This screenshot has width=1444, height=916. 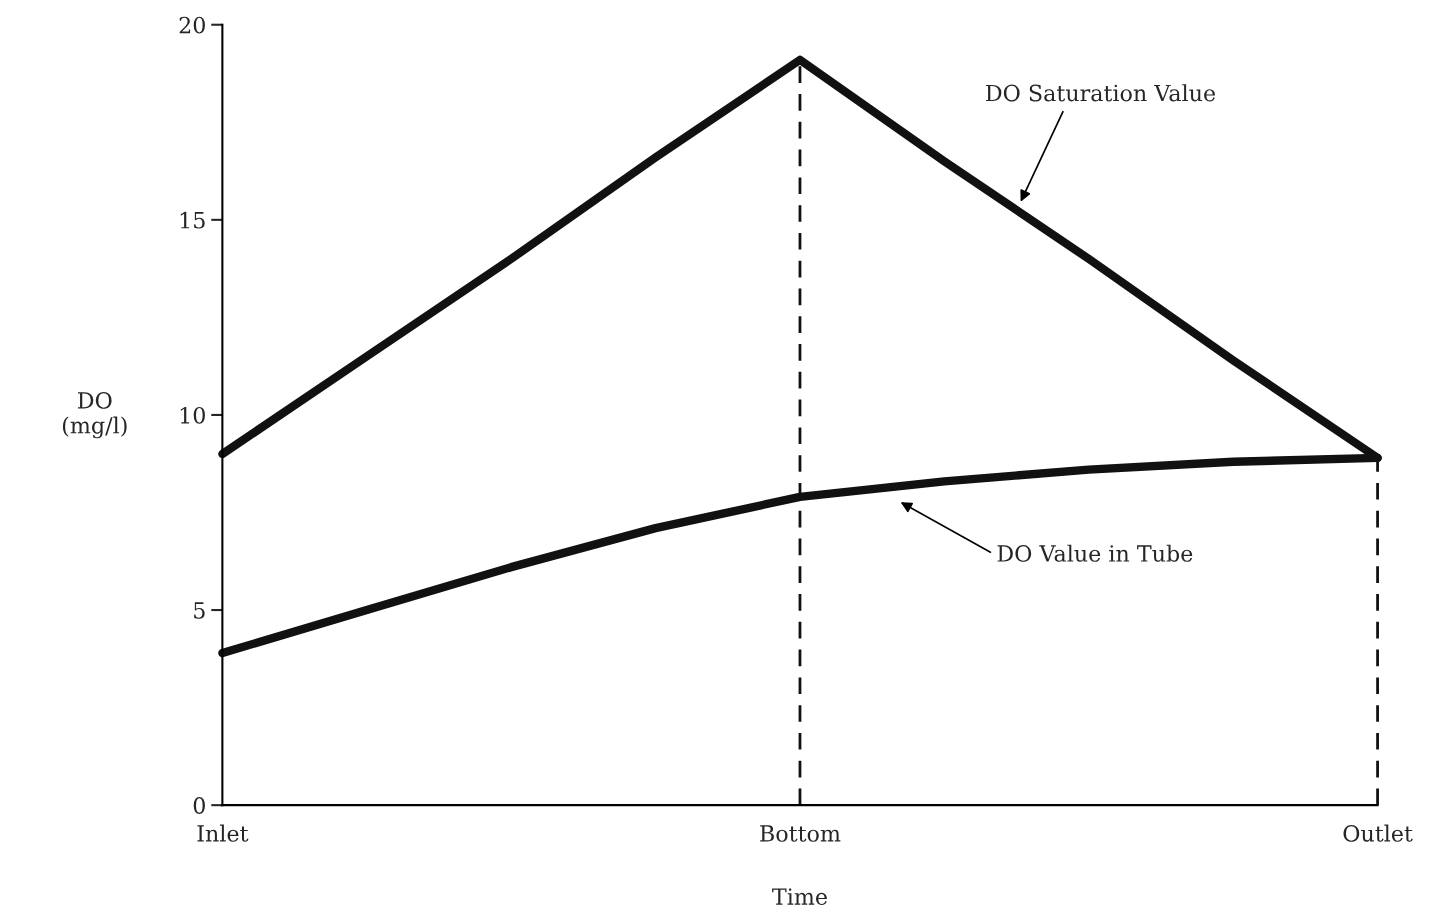 What do you see at coordinates (192, 415) in the screenshot?
I see `y-tick-label: 10` at bounding box center [192, 415].